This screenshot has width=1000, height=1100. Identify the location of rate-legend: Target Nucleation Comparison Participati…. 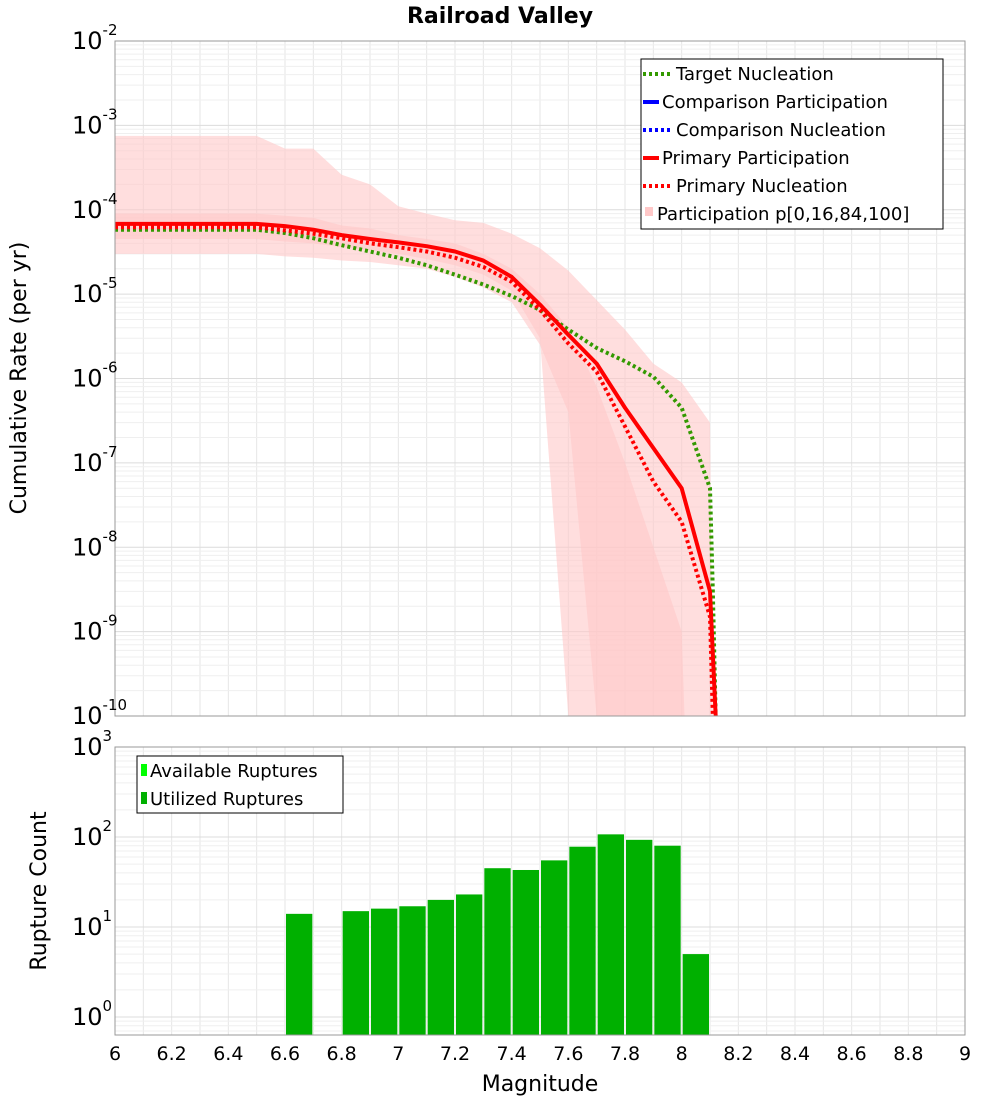
(792, 144).